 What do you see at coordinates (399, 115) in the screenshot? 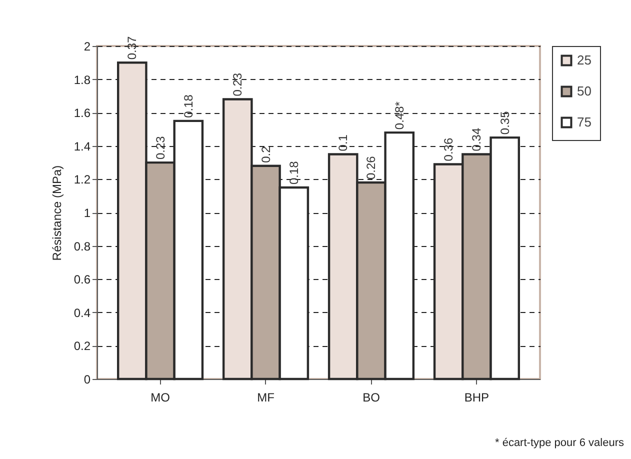
I see `annotation: 0.48*` at bounding box center [399, 115].